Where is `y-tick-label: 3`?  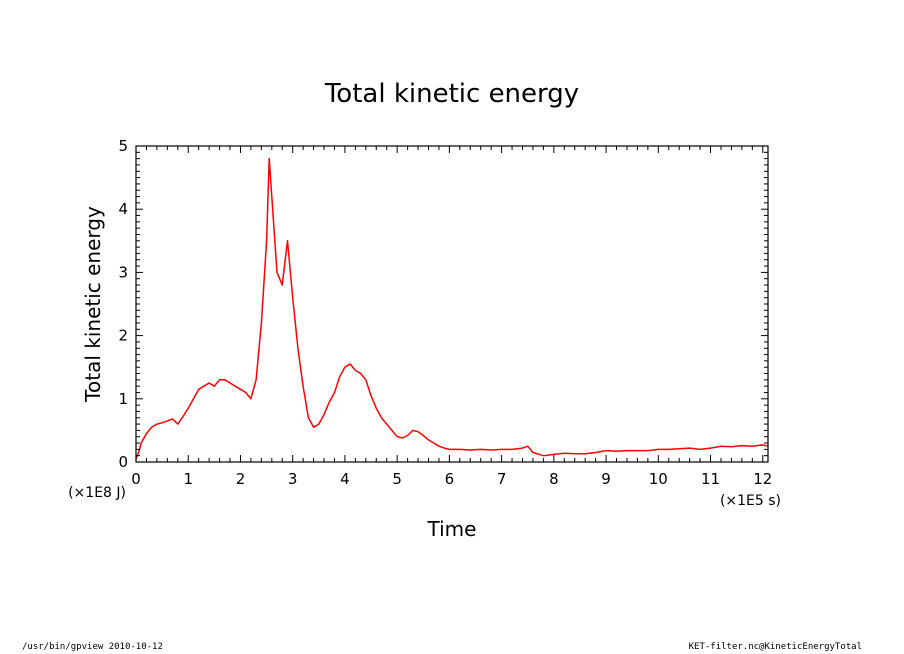 y-tick-label: 3 is located at coordinates (123, 272).